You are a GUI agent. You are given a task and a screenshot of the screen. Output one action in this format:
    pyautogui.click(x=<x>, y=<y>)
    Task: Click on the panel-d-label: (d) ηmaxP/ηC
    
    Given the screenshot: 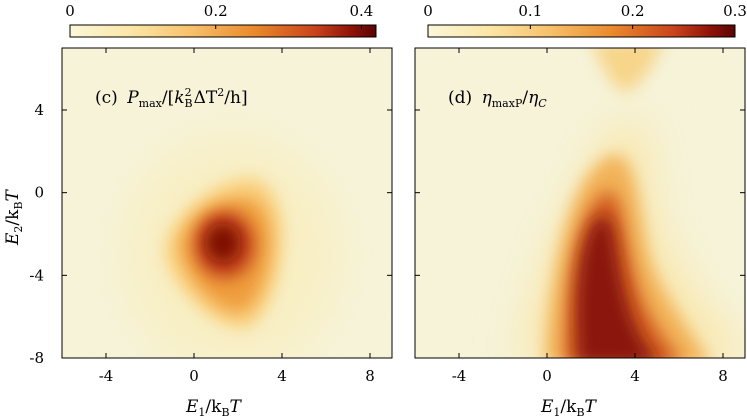 What is the action you would take?
    pyautogui.click(x=497, y=99)
    